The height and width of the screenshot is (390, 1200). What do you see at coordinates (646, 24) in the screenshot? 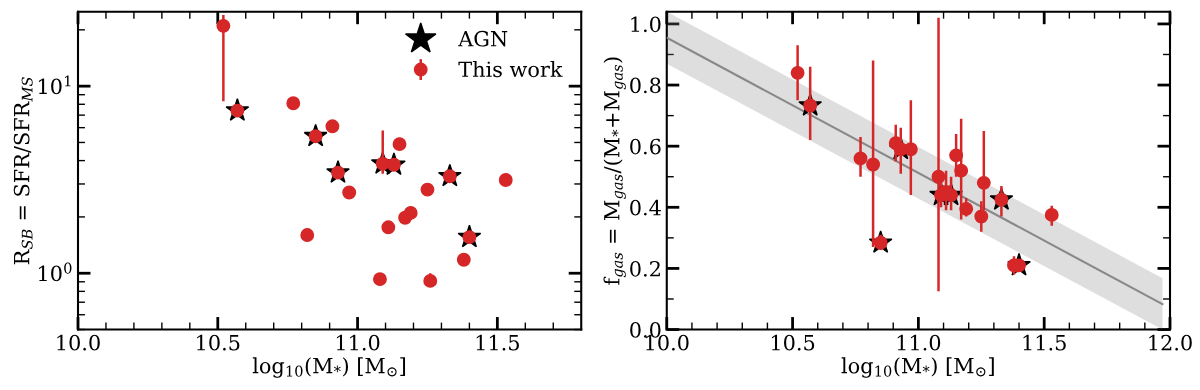
I see `y-tick-label: 1.0` at bounding box center [646, 24].